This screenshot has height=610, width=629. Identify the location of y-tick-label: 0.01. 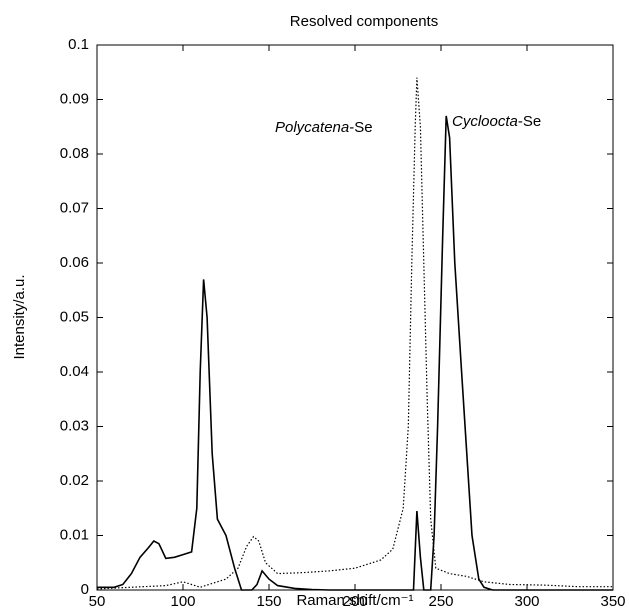
(74, 534).